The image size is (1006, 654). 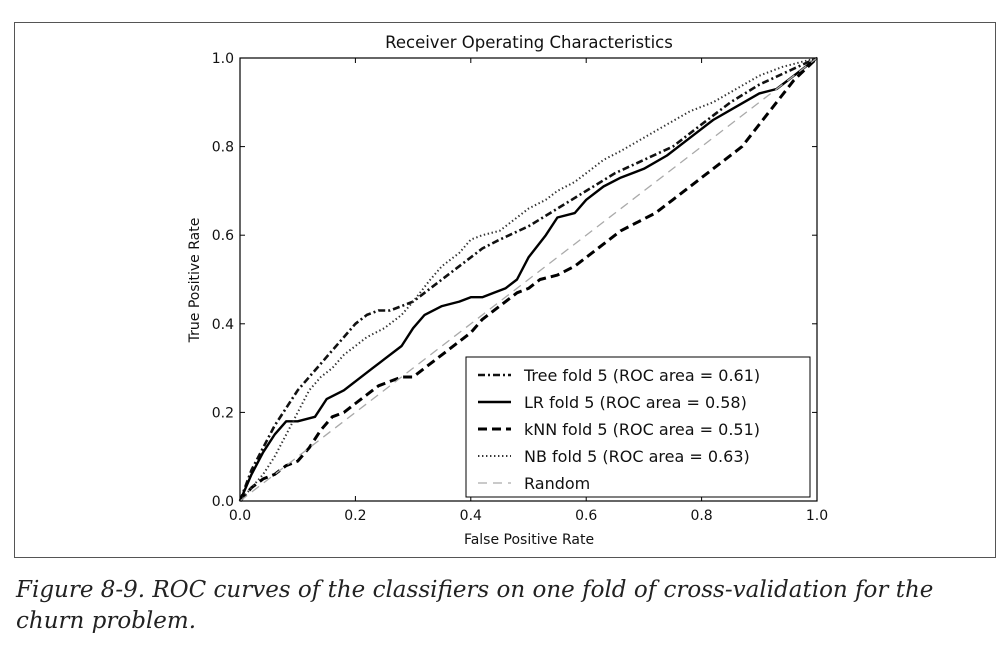 I want to click on y-tick-label: 0.2, so click(x=223, y=413).